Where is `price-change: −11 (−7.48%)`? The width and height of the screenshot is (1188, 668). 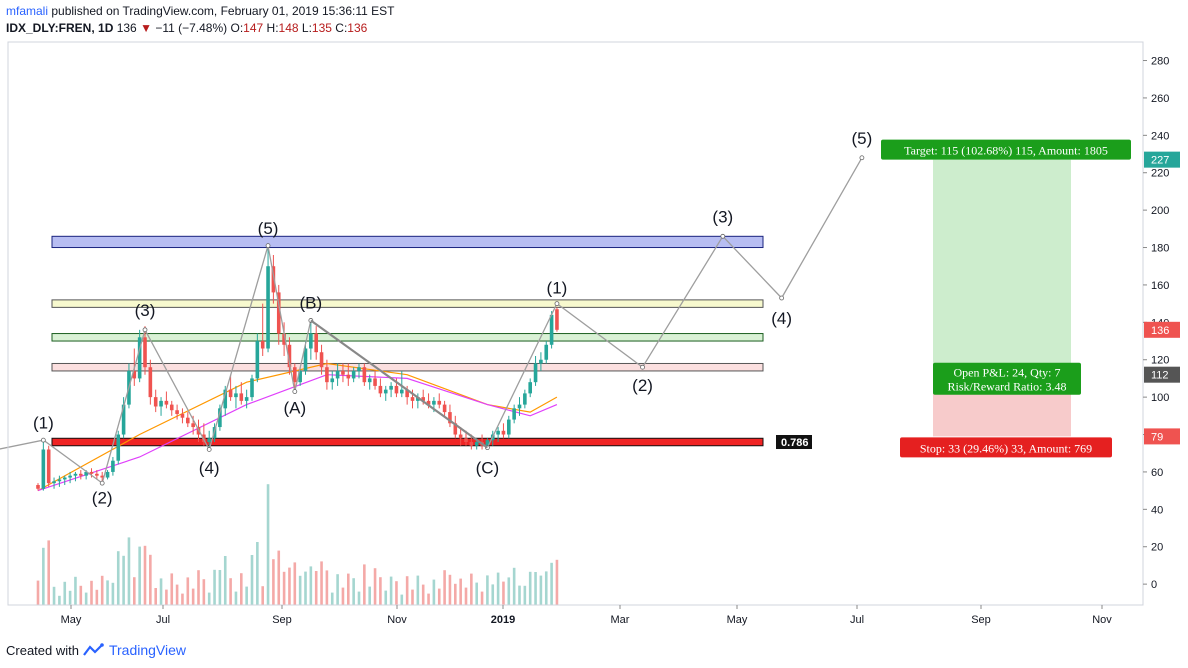 price-change: −11 (−7.48%) is located at coordinates (191, 28).